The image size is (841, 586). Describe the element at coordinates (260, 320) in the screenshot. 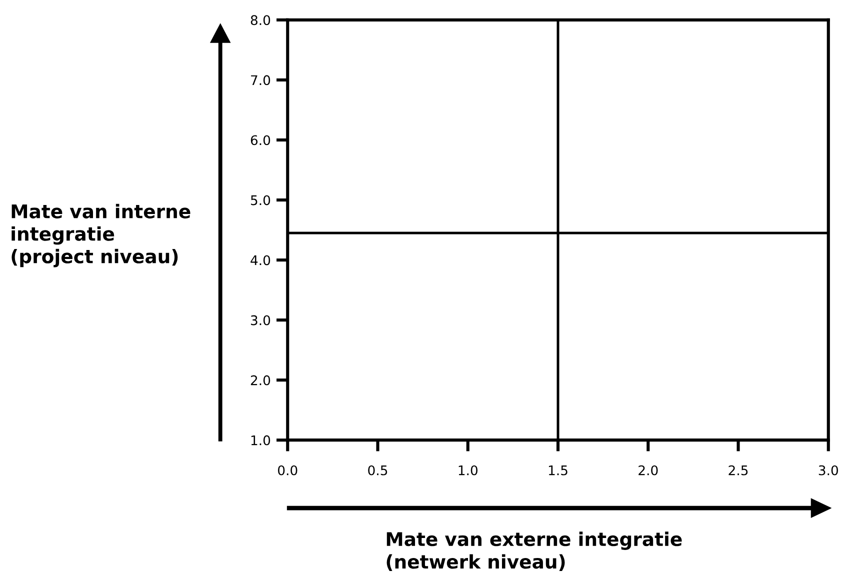

I see `y-tick-label: 3.0` at that location.